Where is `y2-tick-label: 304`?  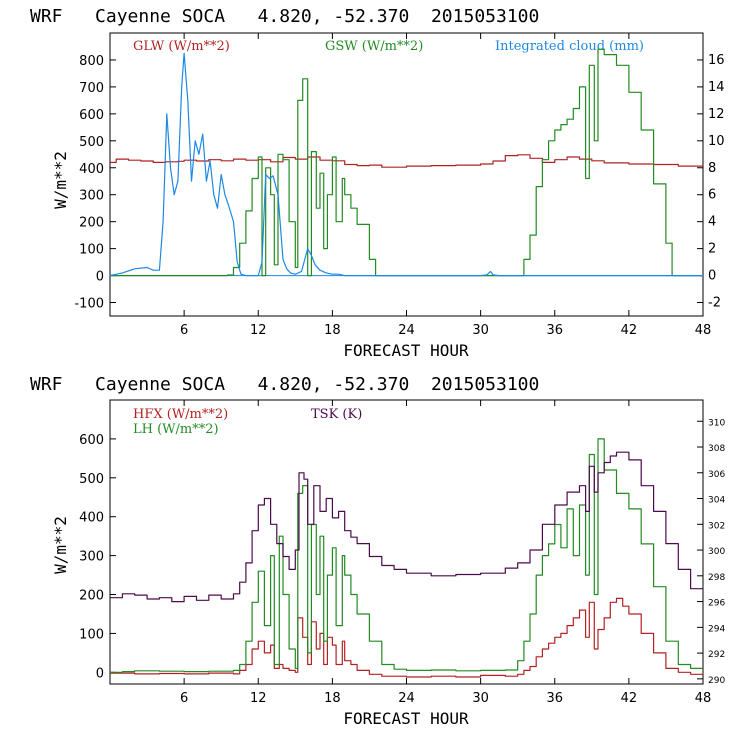 y2-tick-label: 304 is located at coordinates (716, 501).